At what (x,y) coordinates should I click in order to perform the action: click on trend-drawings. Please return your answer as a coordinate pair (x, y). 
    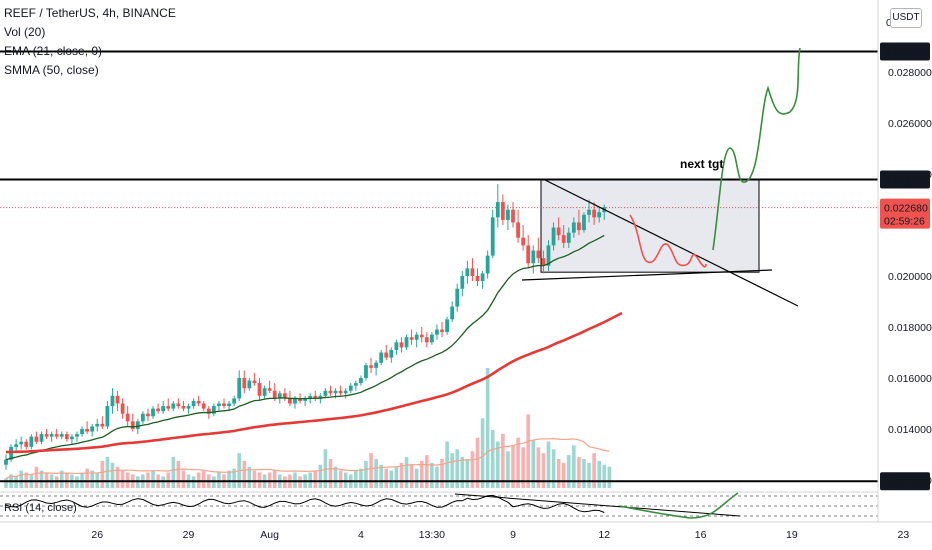
    Looking at the image, I should click on (661, 177).